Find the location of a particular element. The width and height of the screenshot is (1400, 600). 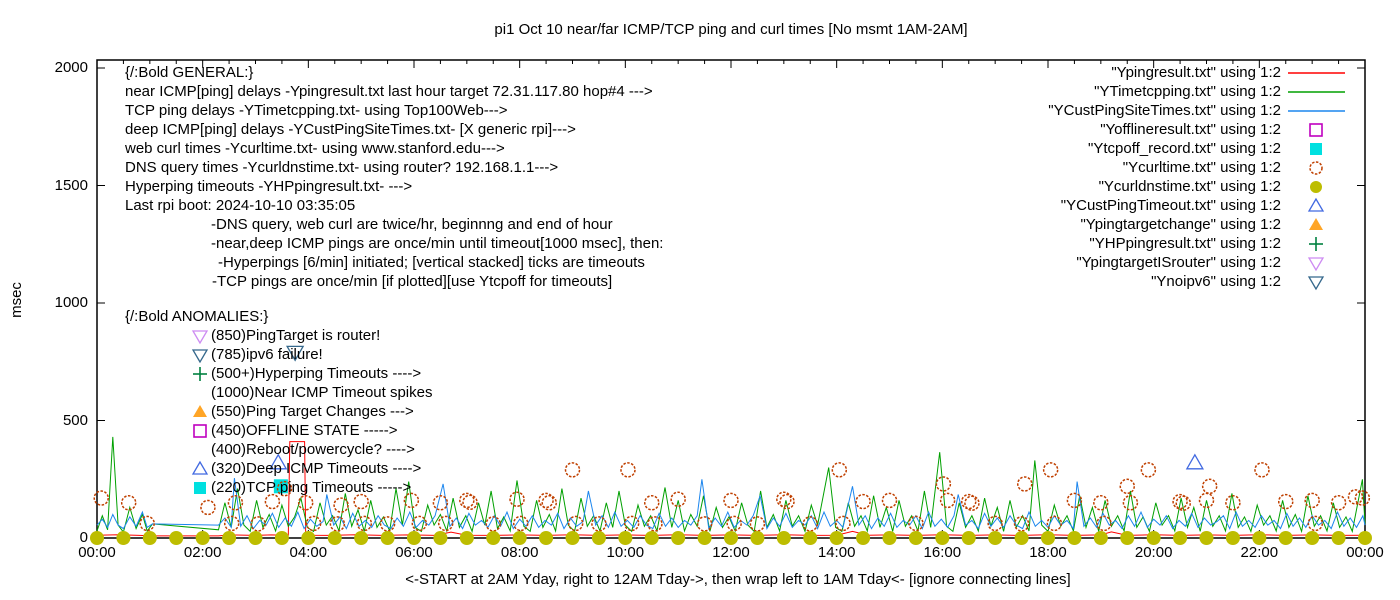

y-tick-label: 1500 is located at coordinates (71, 185).